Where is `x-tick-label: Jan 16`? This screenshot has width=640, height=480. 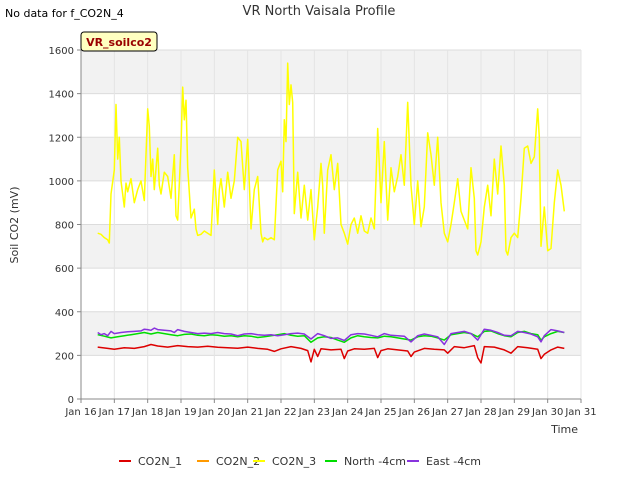
x-tick-label: Jan 16 is located at coordinates (80, 412).